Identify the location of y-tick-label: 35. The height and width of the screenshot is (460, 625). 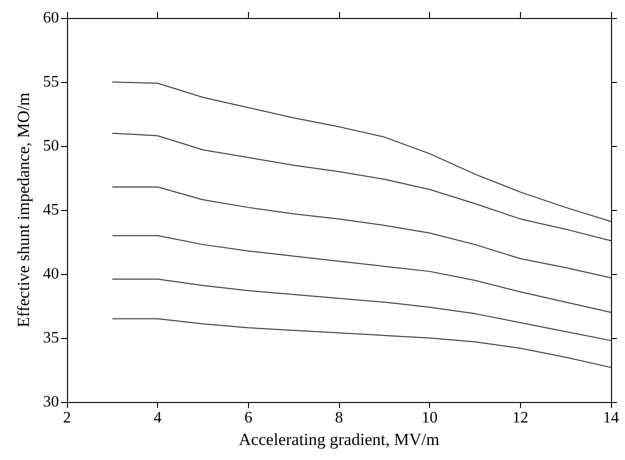
(51, 338).